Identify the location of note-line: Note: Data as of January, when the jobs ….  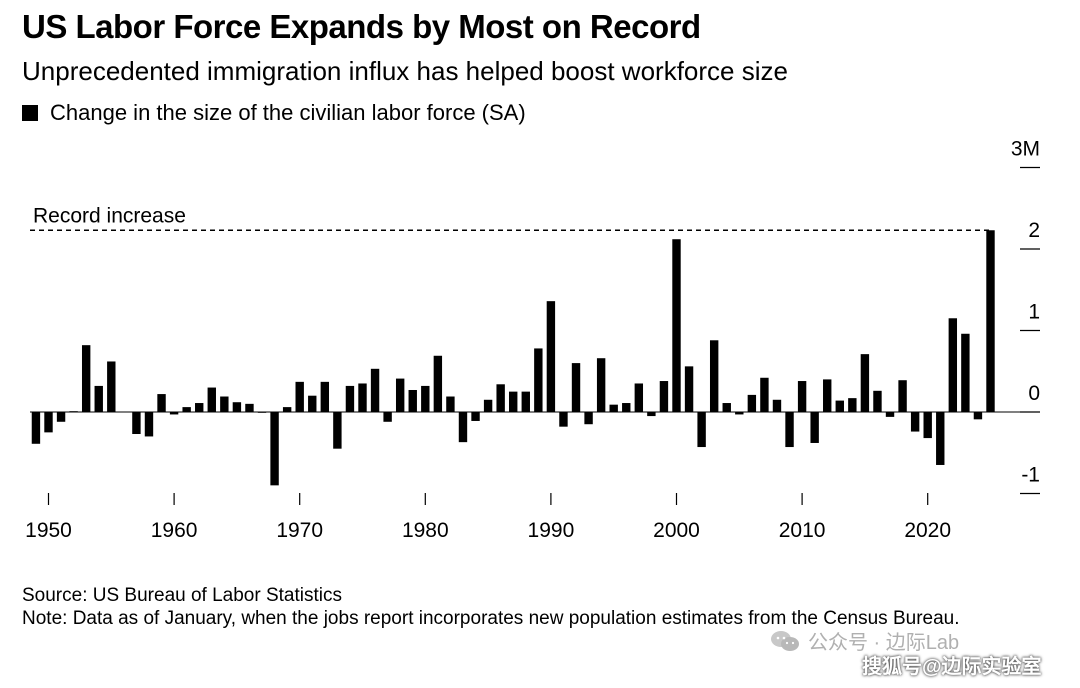
(491, 618).